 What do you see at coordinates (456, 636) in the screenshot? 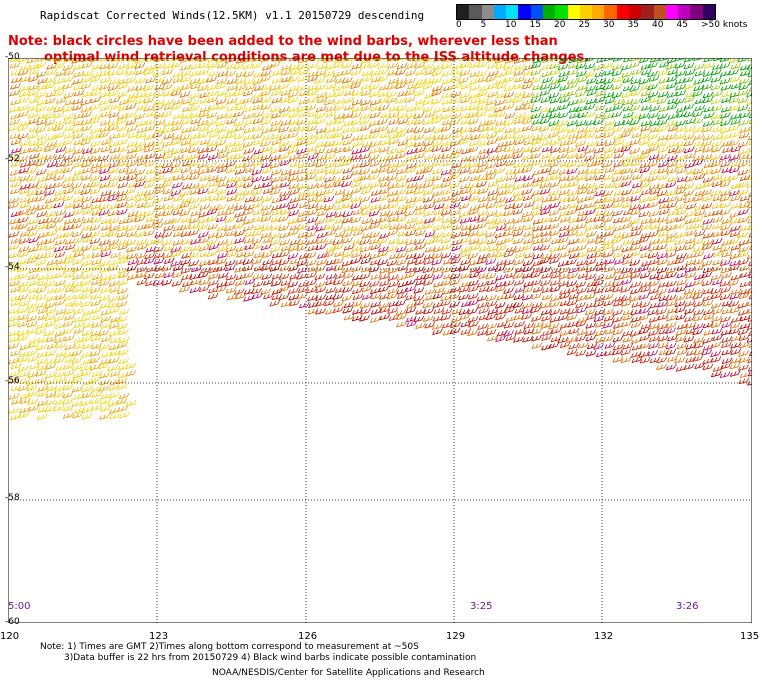
I see `lon-label-129: 129` at bounding box center [456, 636].